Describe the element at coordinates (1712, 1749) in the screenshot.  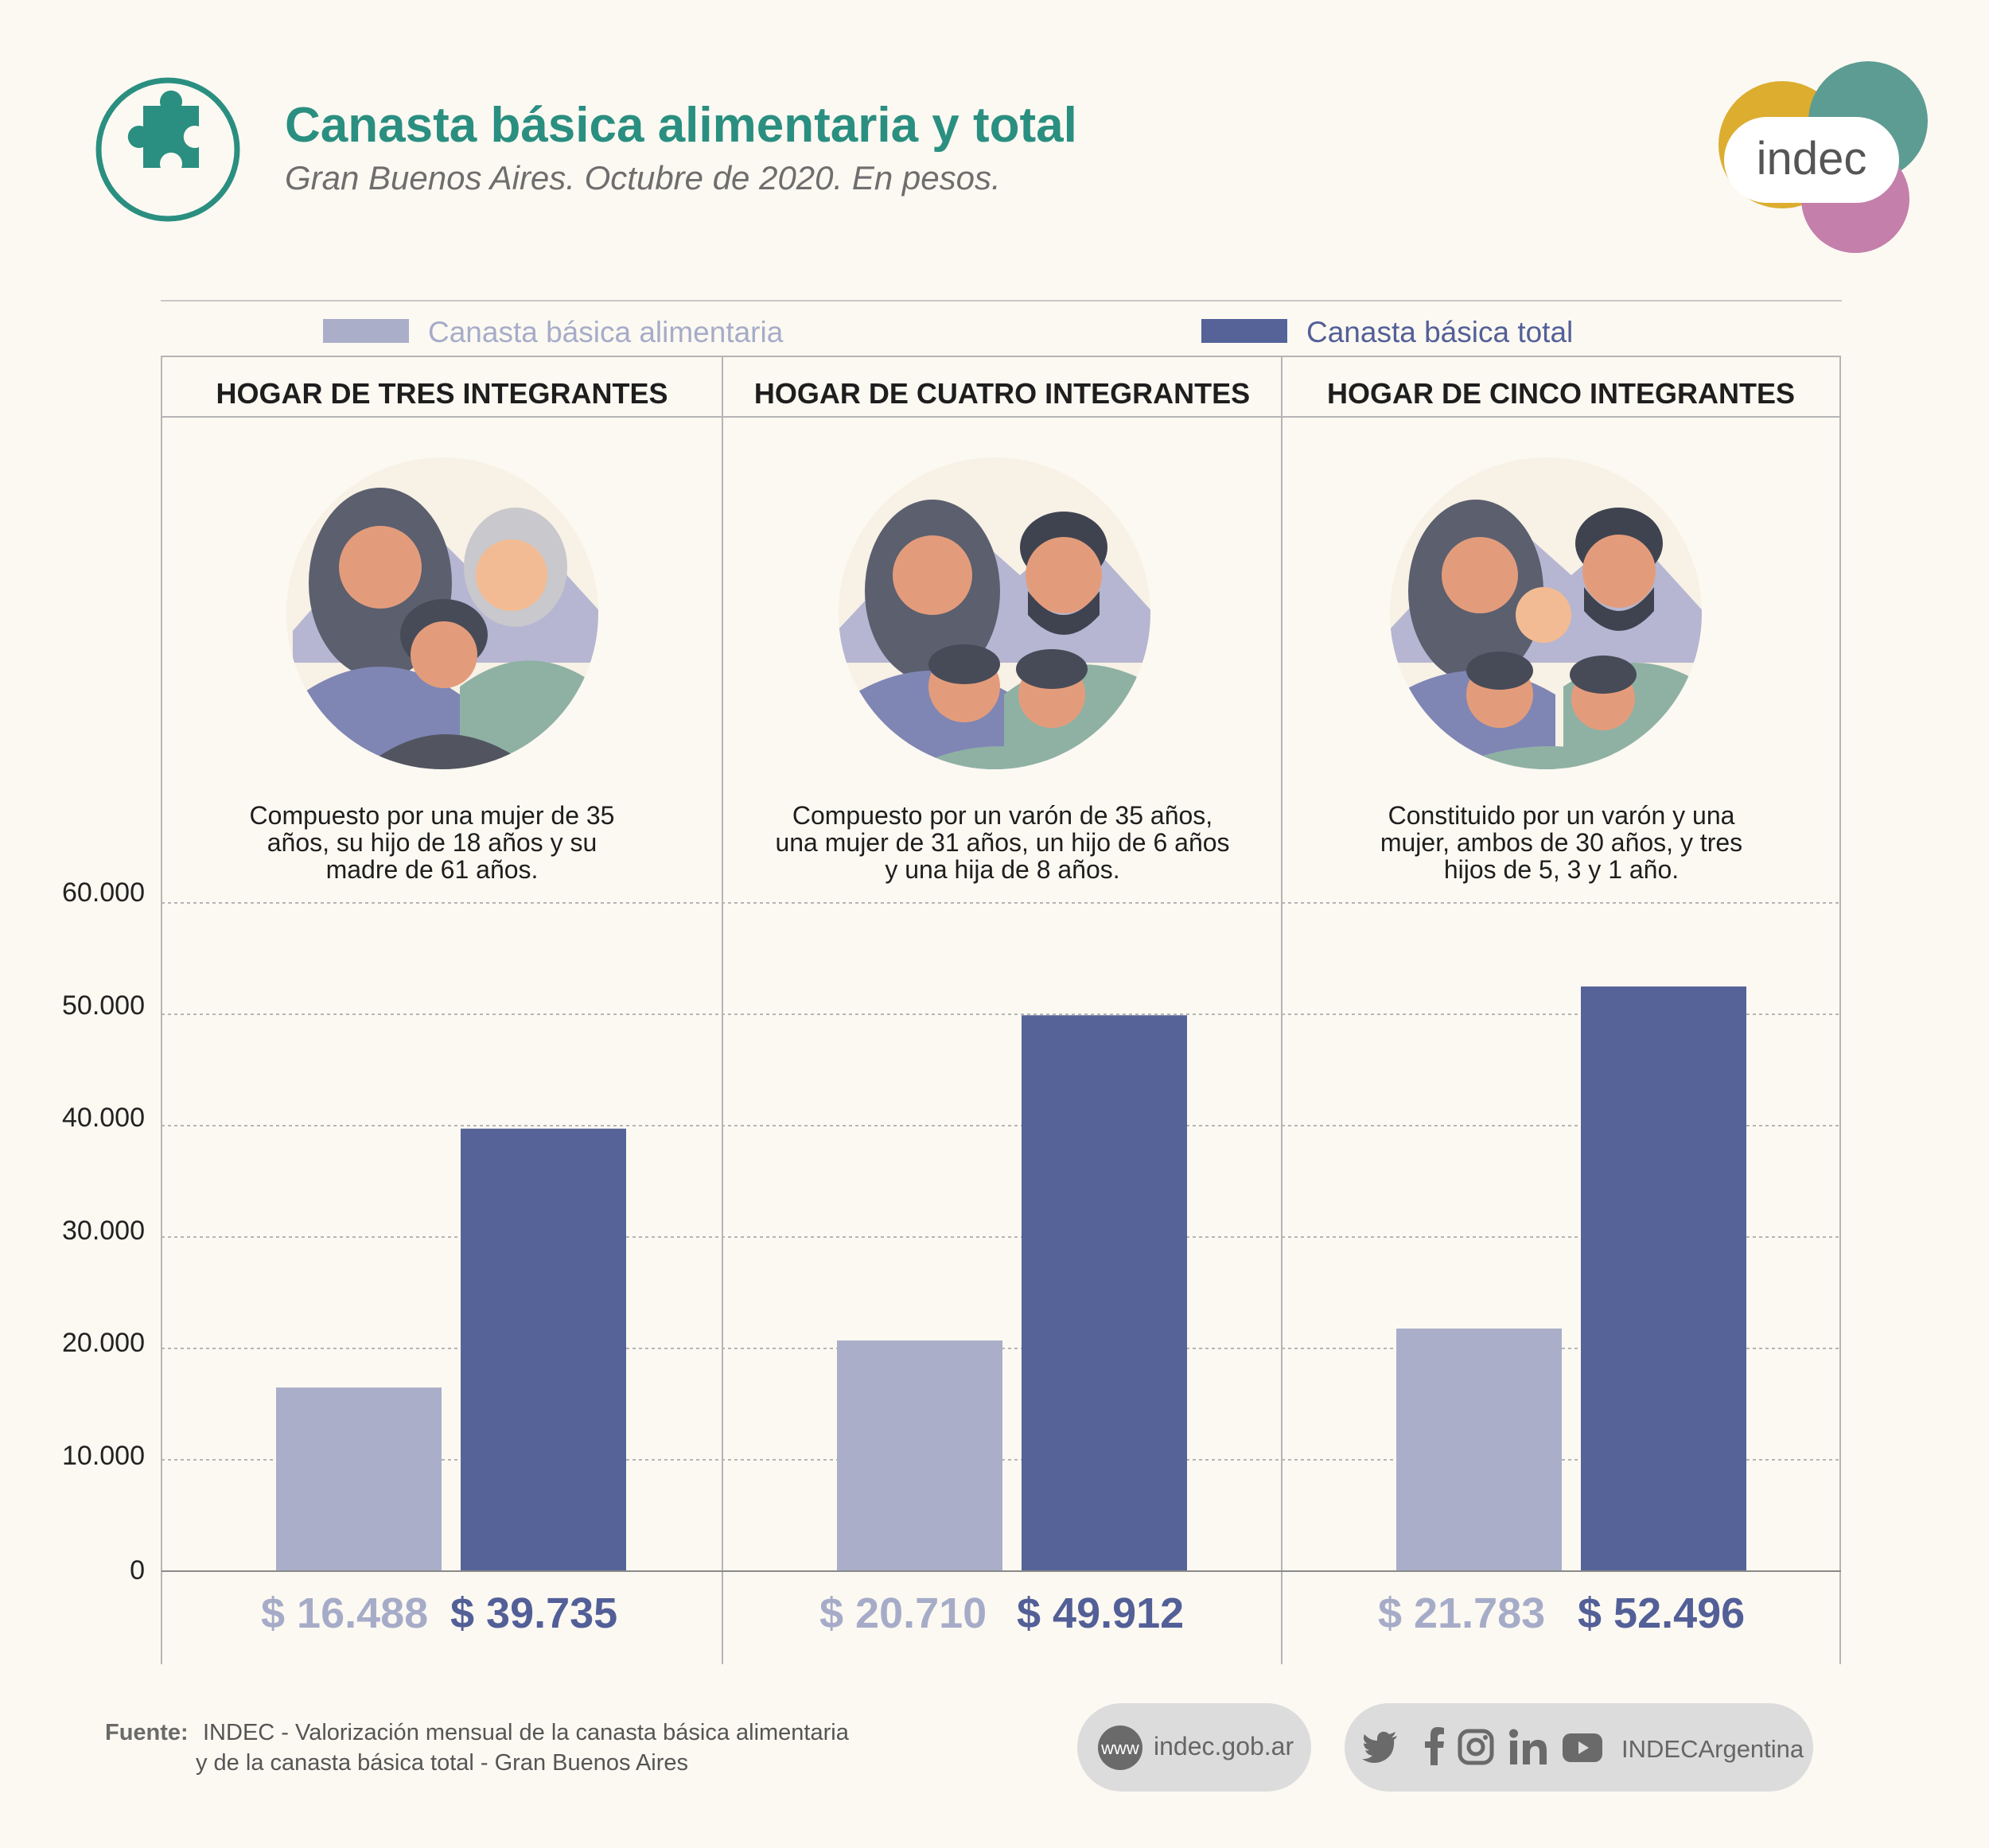
I see `social-handle: INDECArgentina` at that location.